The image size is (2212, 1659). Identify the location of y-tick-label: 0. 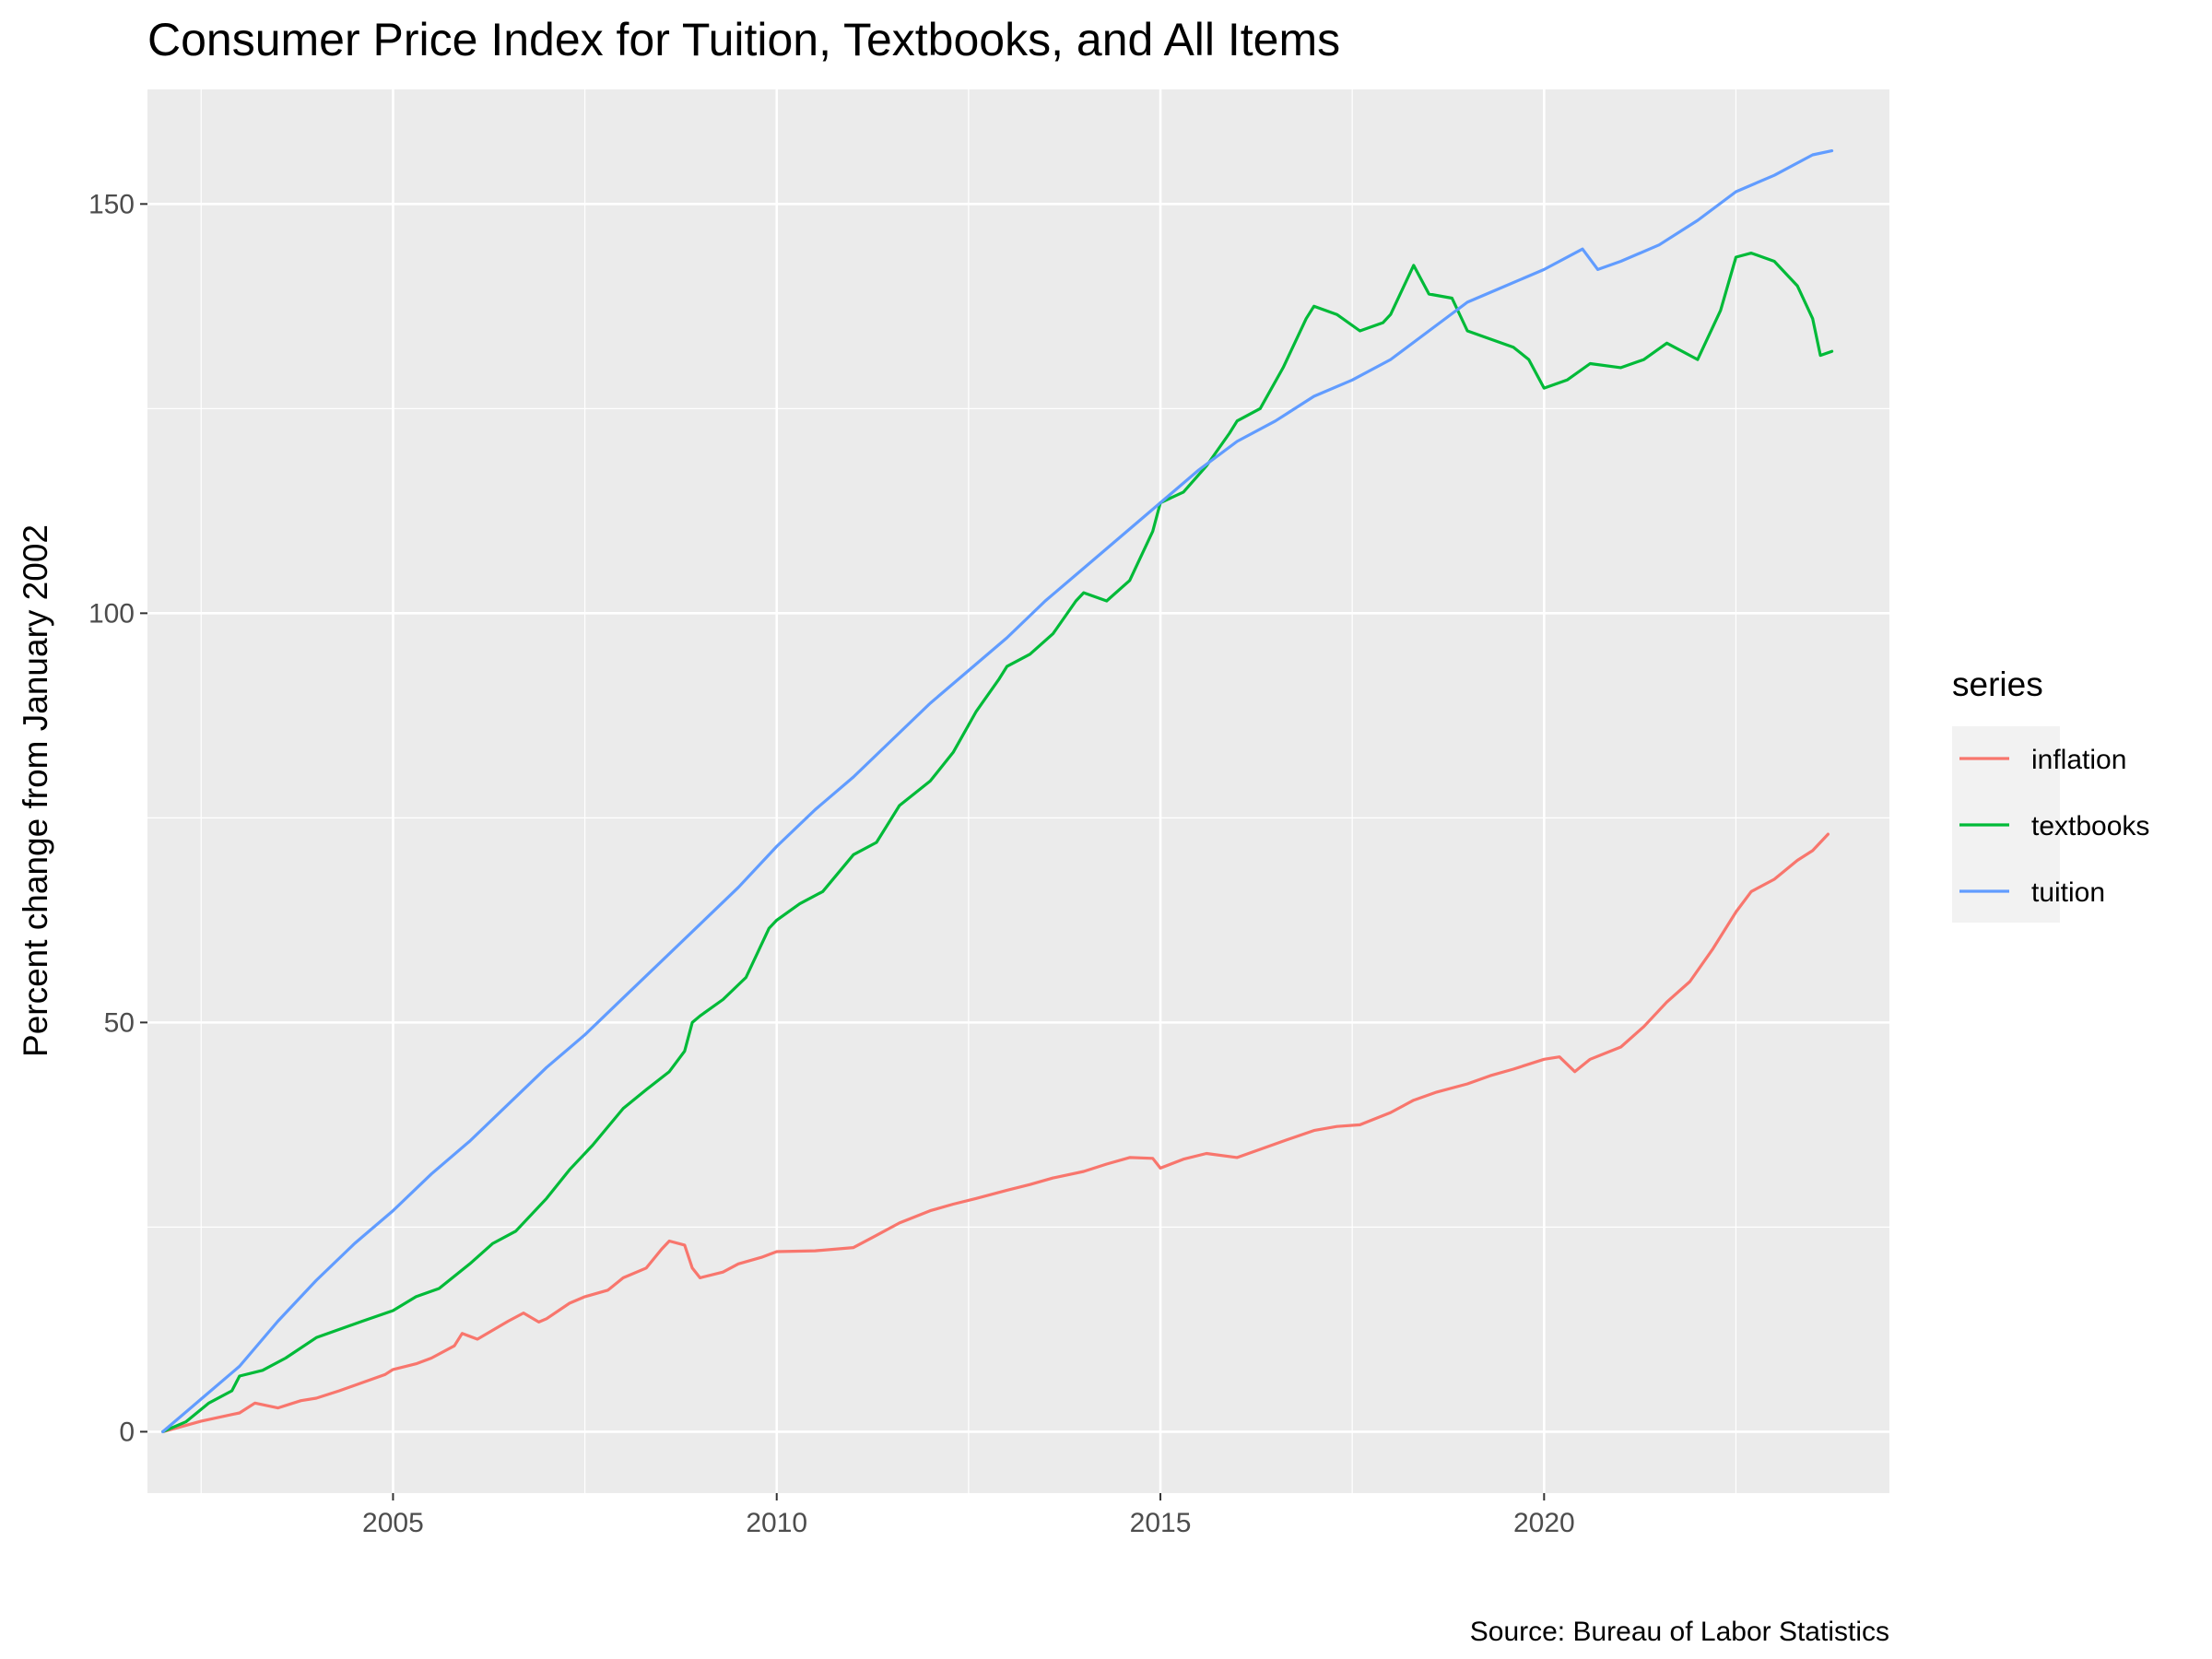
(127, 1432).